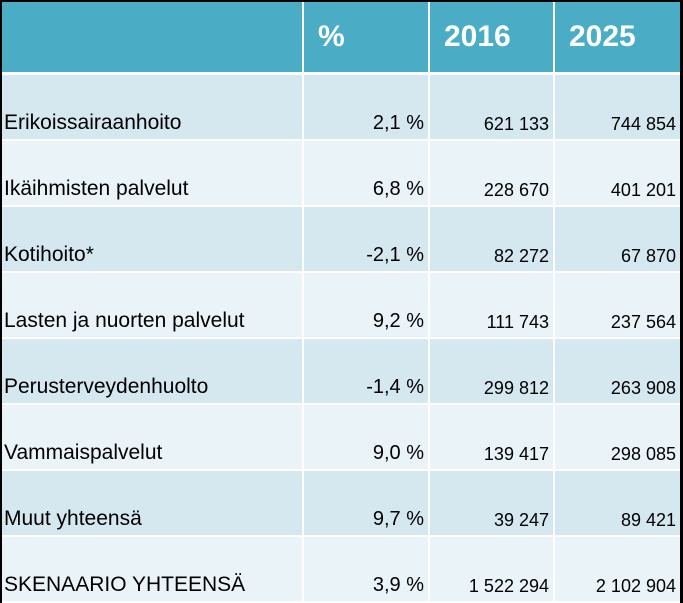  Describe the element at coordinates (617, 38) in the screenshot. I see `header-2025: 2025` at that location.